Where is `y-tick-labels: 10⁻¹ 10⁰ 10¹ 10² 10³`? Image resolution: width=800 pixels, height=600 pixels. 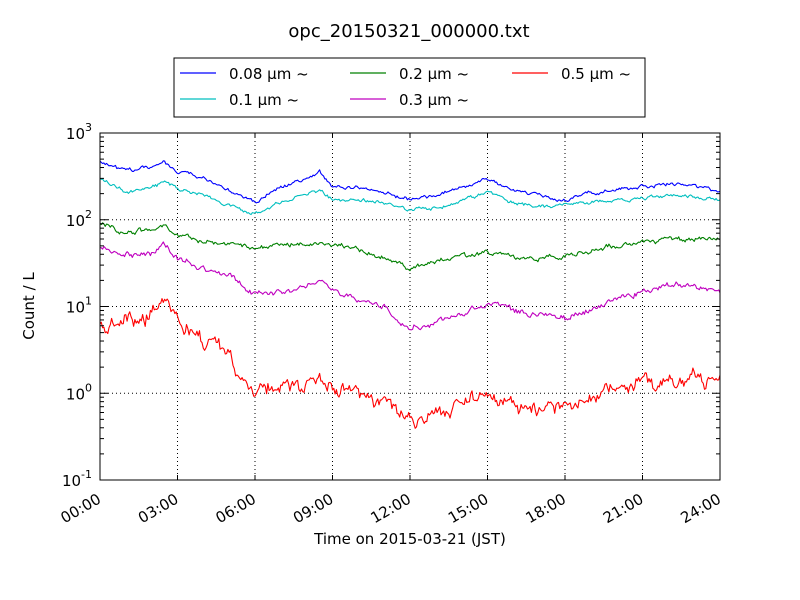 y-tick-labels: 10⁻¹ 10⁰ 10¹ 10² 10³ is located at coordinates (77, 305).